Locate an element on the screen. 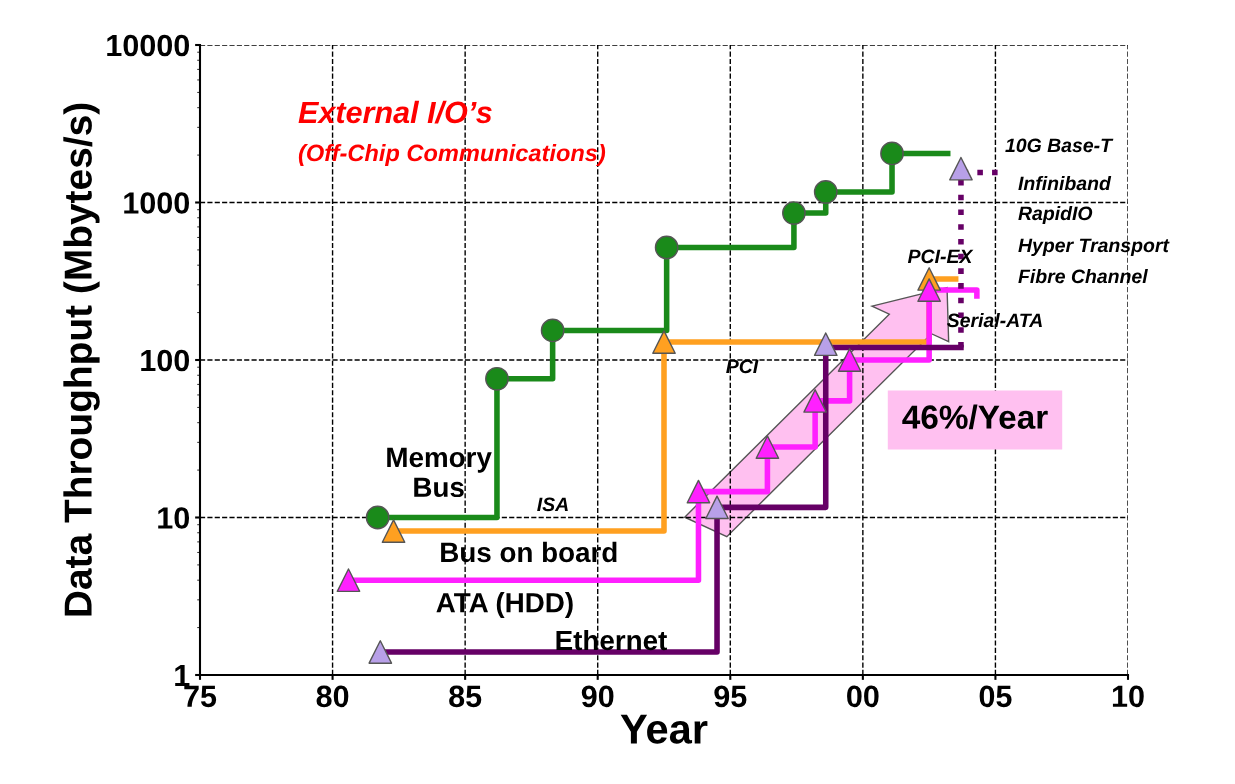 The image size is (1235, 784). annotation: PCI is located at coordinates (742, 366).